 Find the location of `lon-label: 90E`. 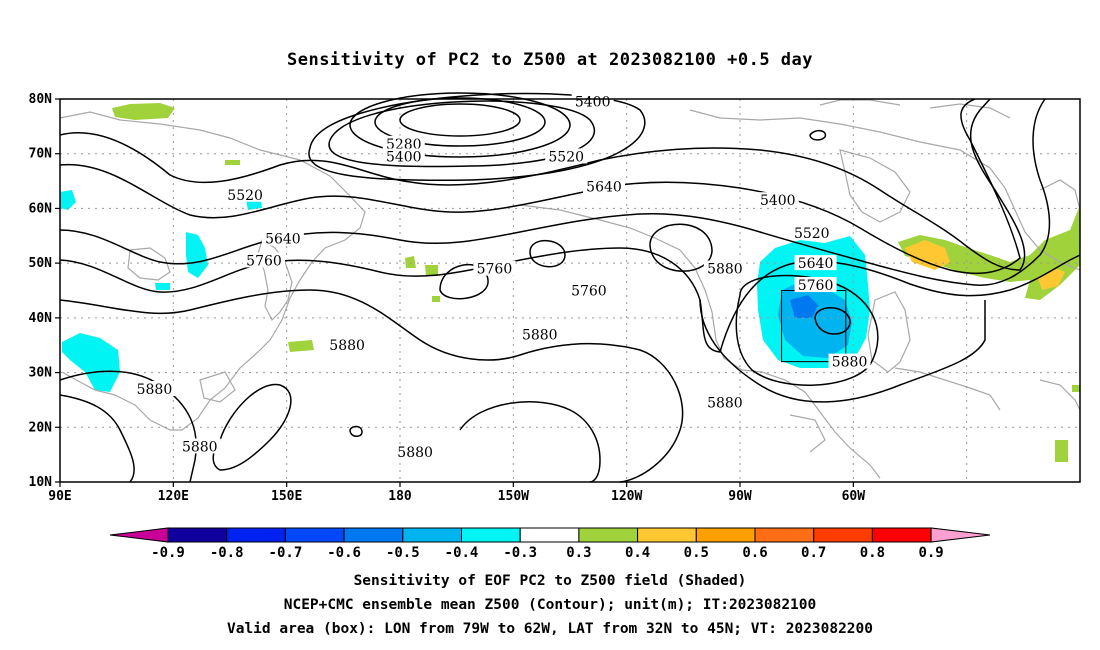

lon-label: 90E is located at coordinates (59, 496).